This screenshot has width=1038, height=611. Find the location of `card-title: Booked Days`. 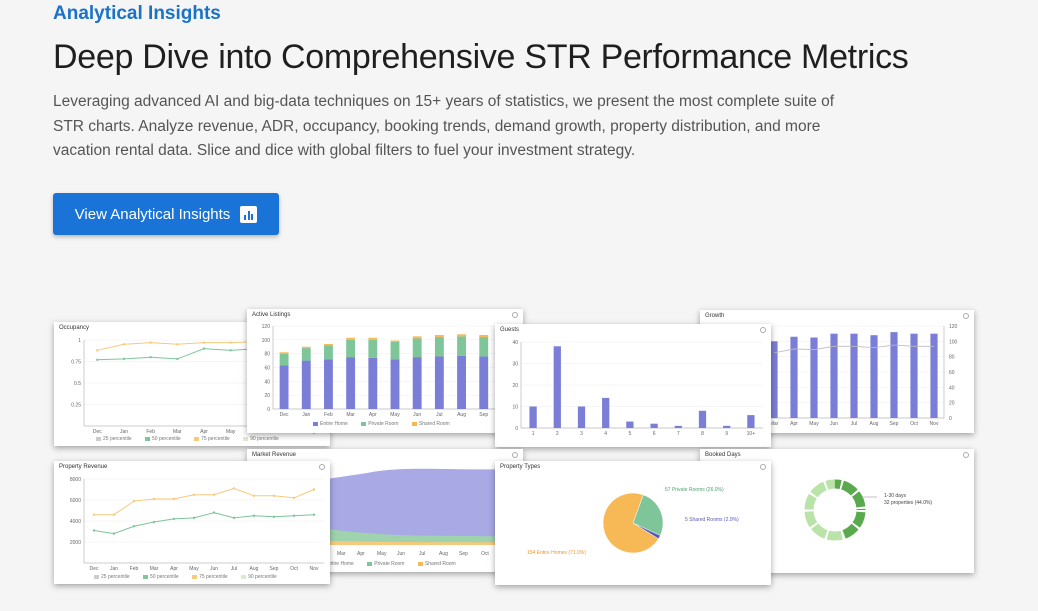

card-title: Booked Days is located at coordinates (723, 455).